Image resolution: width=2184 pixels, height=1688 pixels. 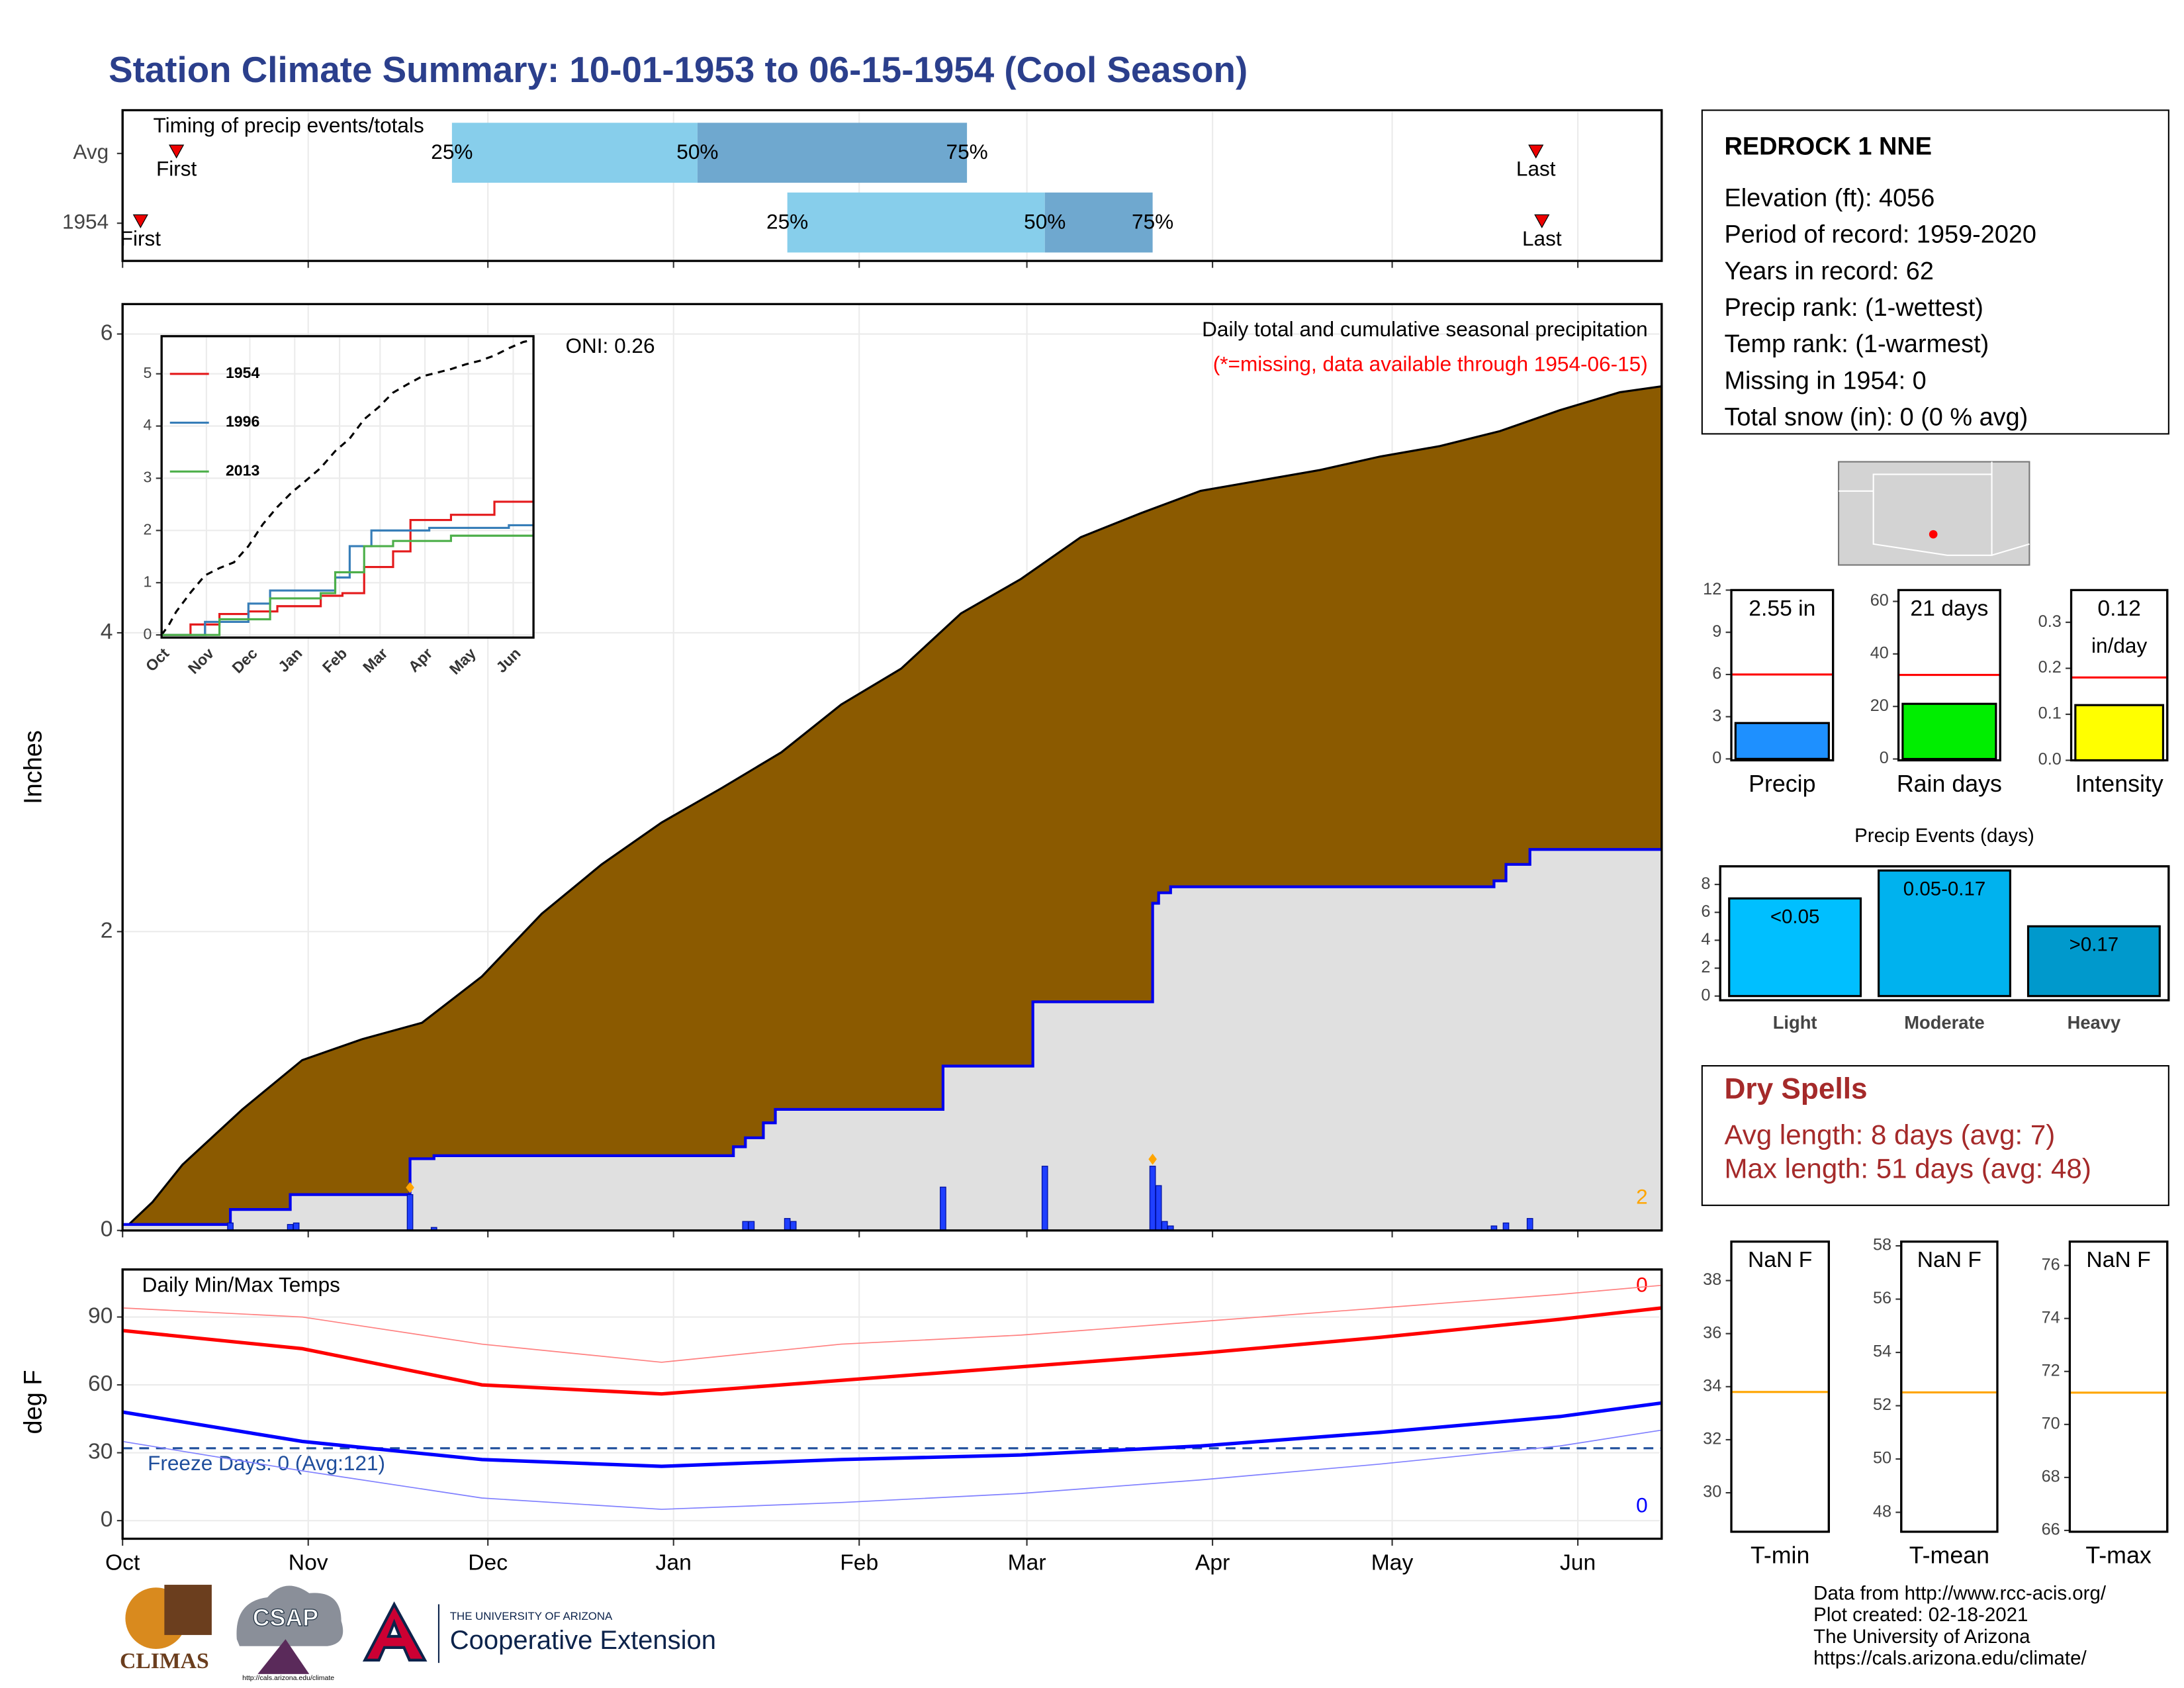 I want to click on annotation: 0, so click(x=1642, y=1505).